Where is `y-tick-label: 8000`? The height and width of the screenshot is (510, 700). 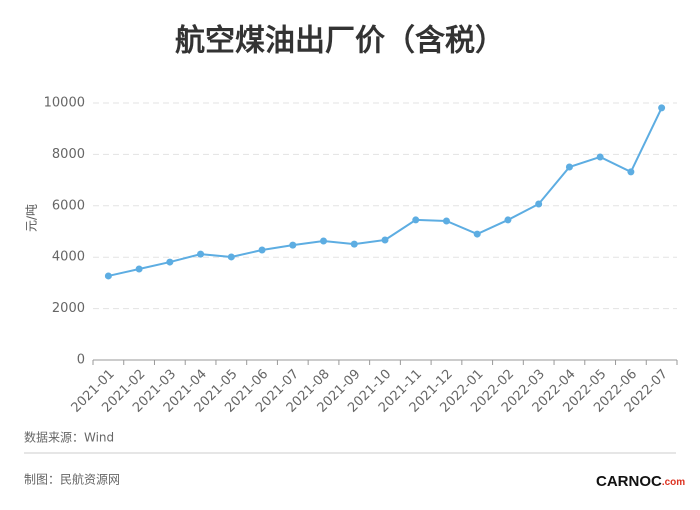
y-tick-label: 8000 is located at coordinates (68, 154).